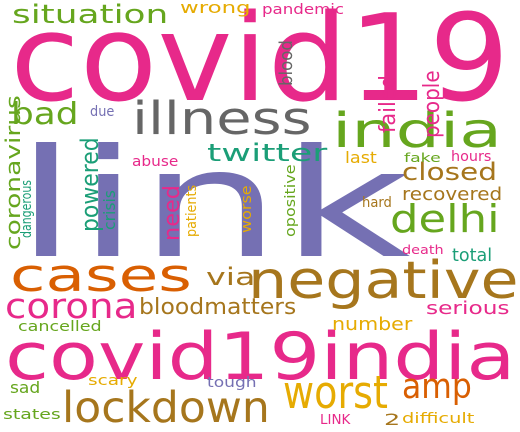 This screenshot has width=520, height=432. I want to click on word-illness: illness, so click(222, 118).